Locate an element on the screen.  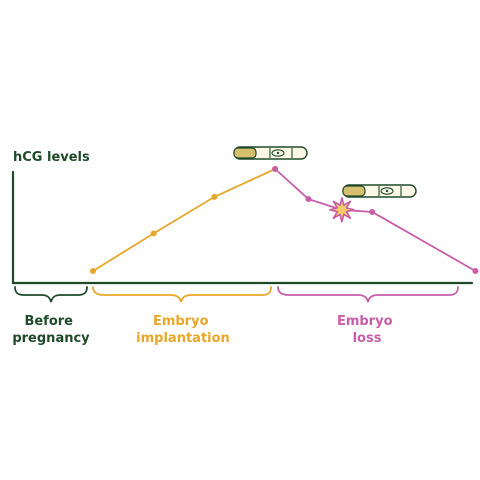
phase-label-loss: Embryo loss is located at coordinates (367, 330).